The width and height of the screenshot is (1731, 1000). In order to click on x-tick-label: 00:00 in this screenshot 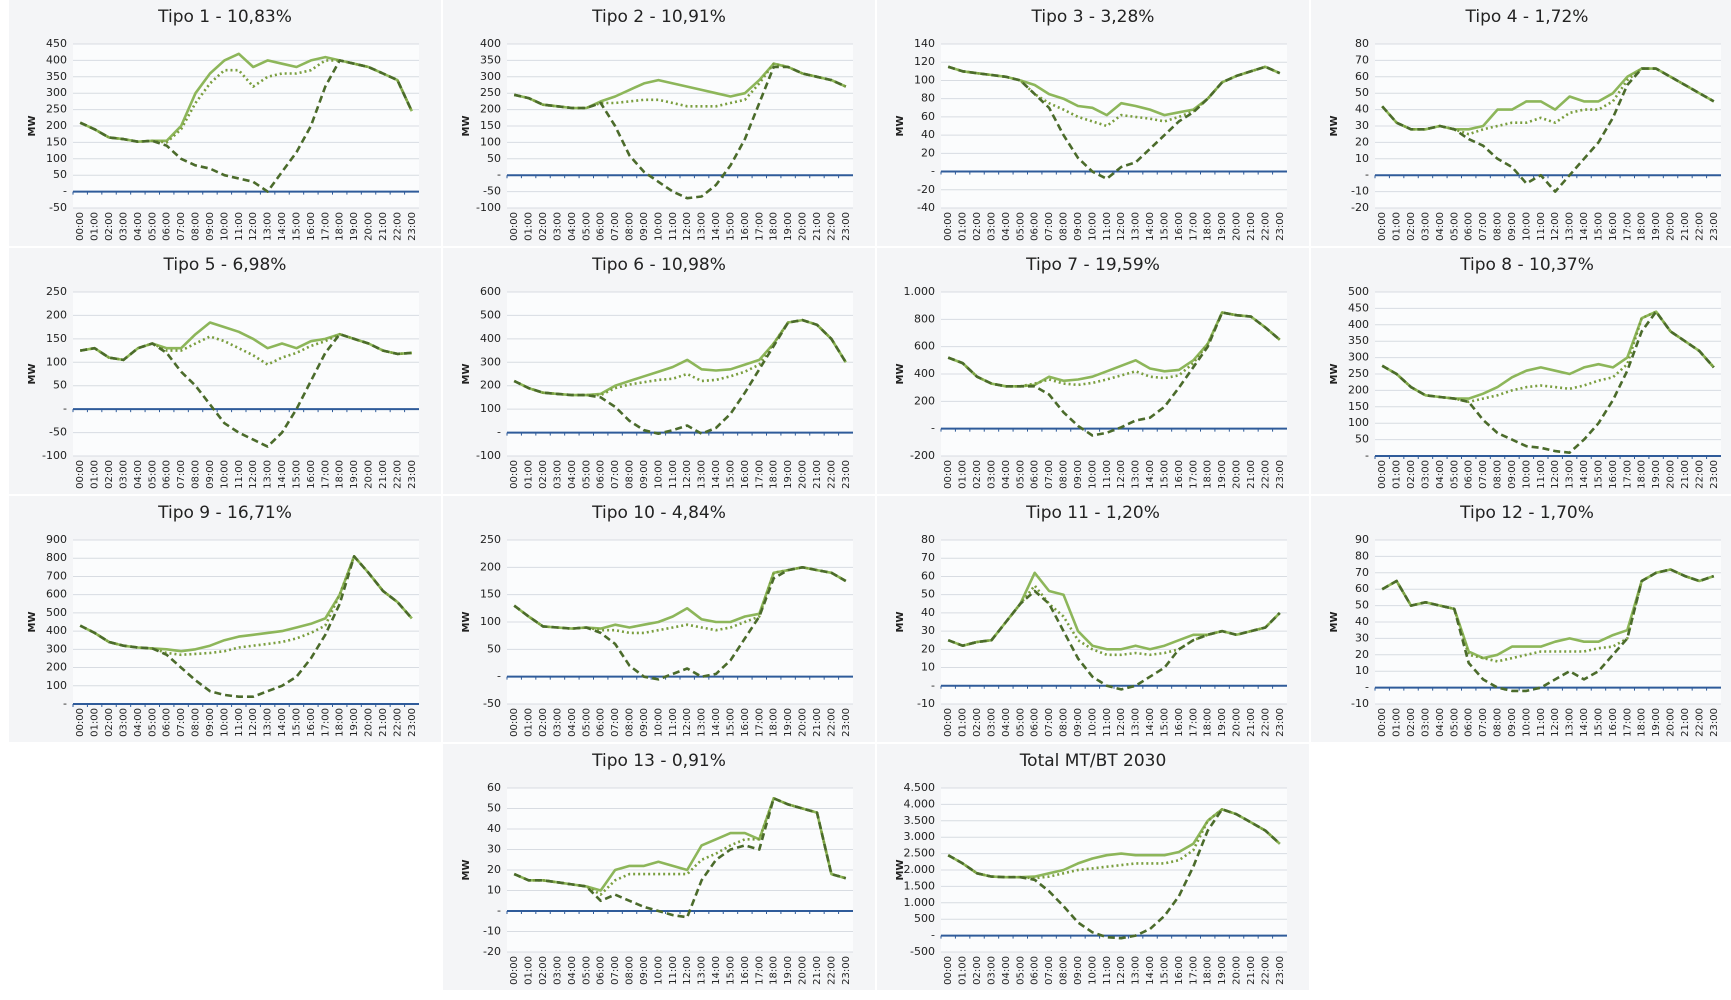, I will do `click(514, 474)`.